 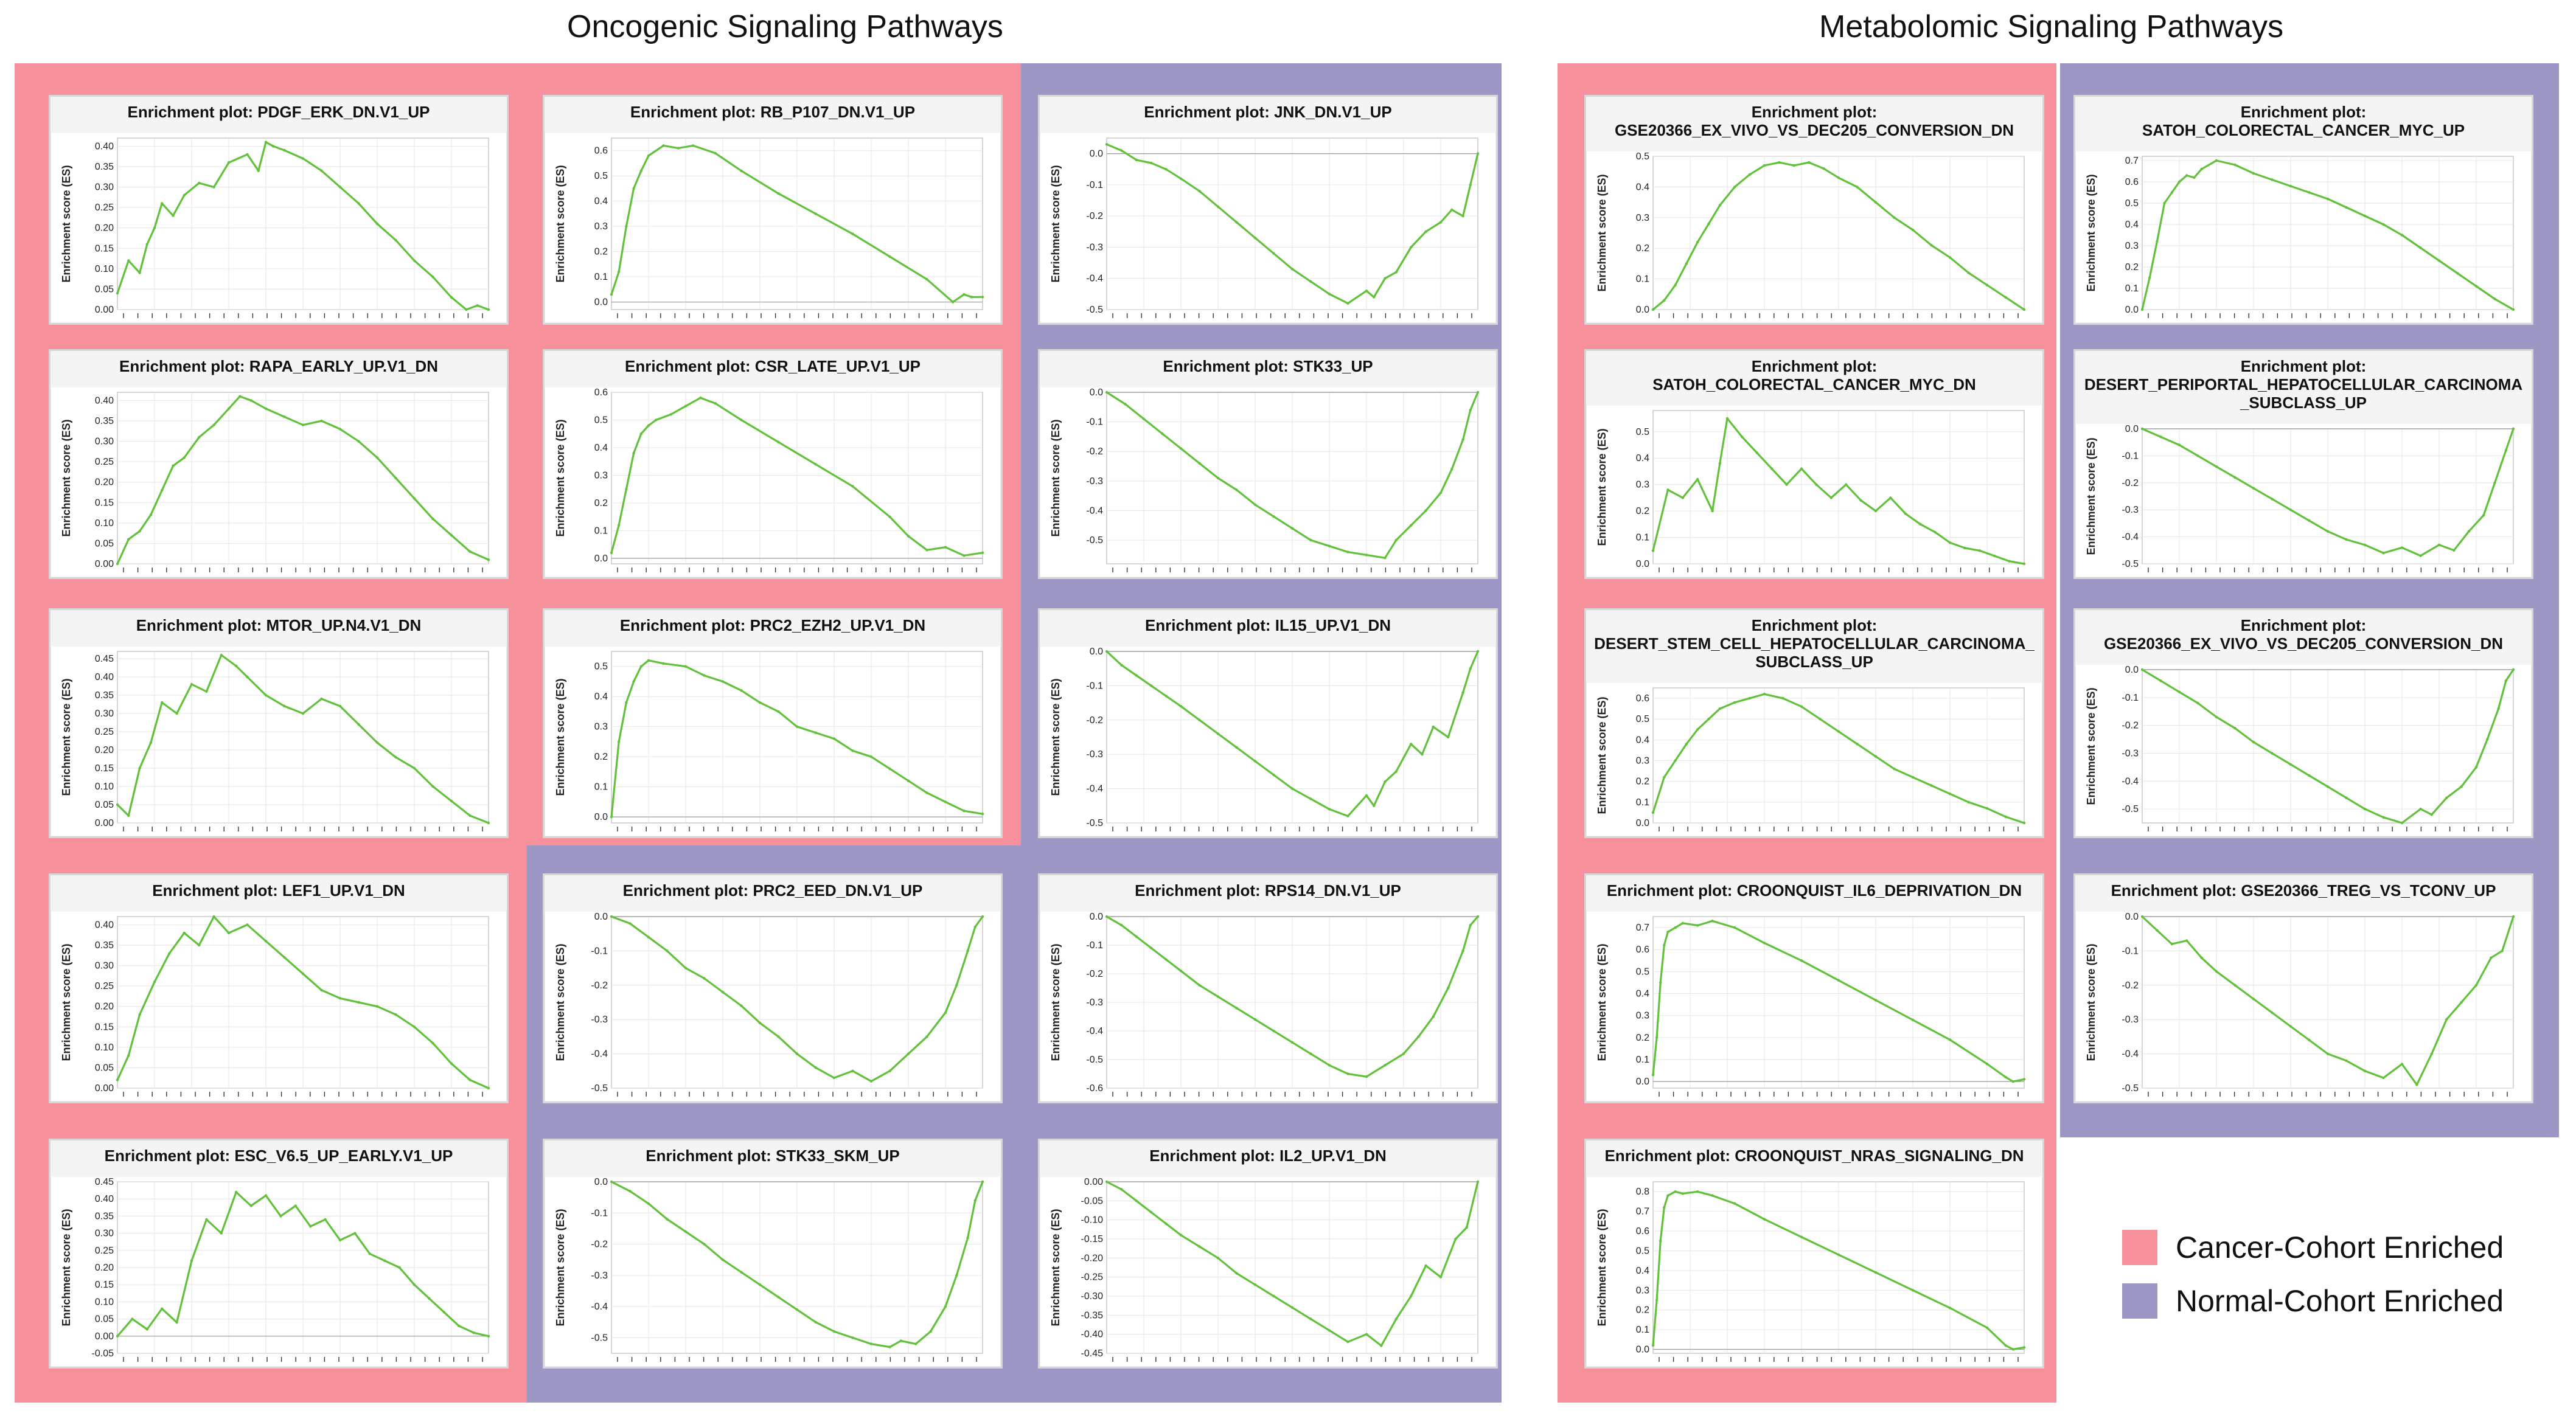 I want to click on legend-normal-label: Normal-Cohort Enriched, so click(x=2340, y=1301).